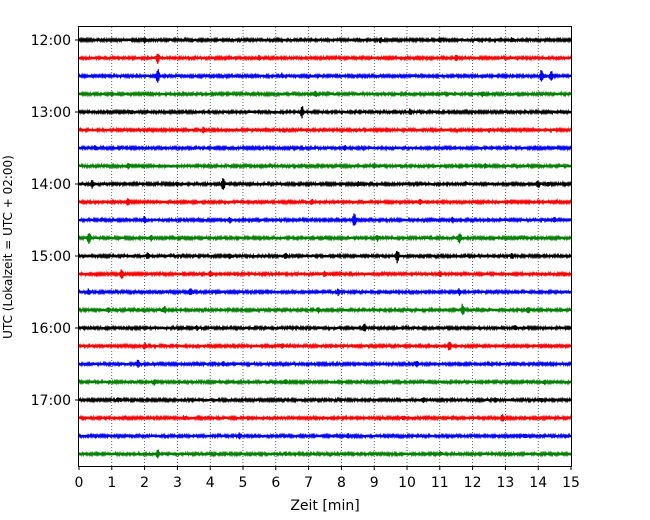 The width and height of the screenshot is (650, 520). I want to click on x-tick-label: 12, so click(473, 483).